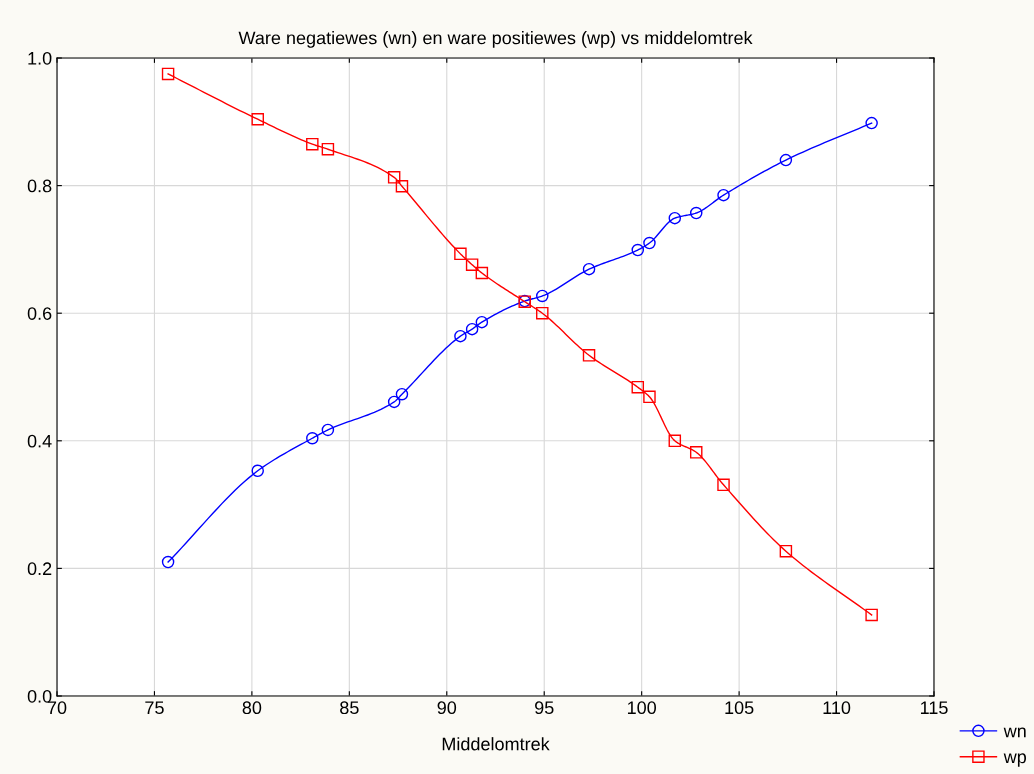  I want to click on x-tick-label: 105, so click(739, 708).